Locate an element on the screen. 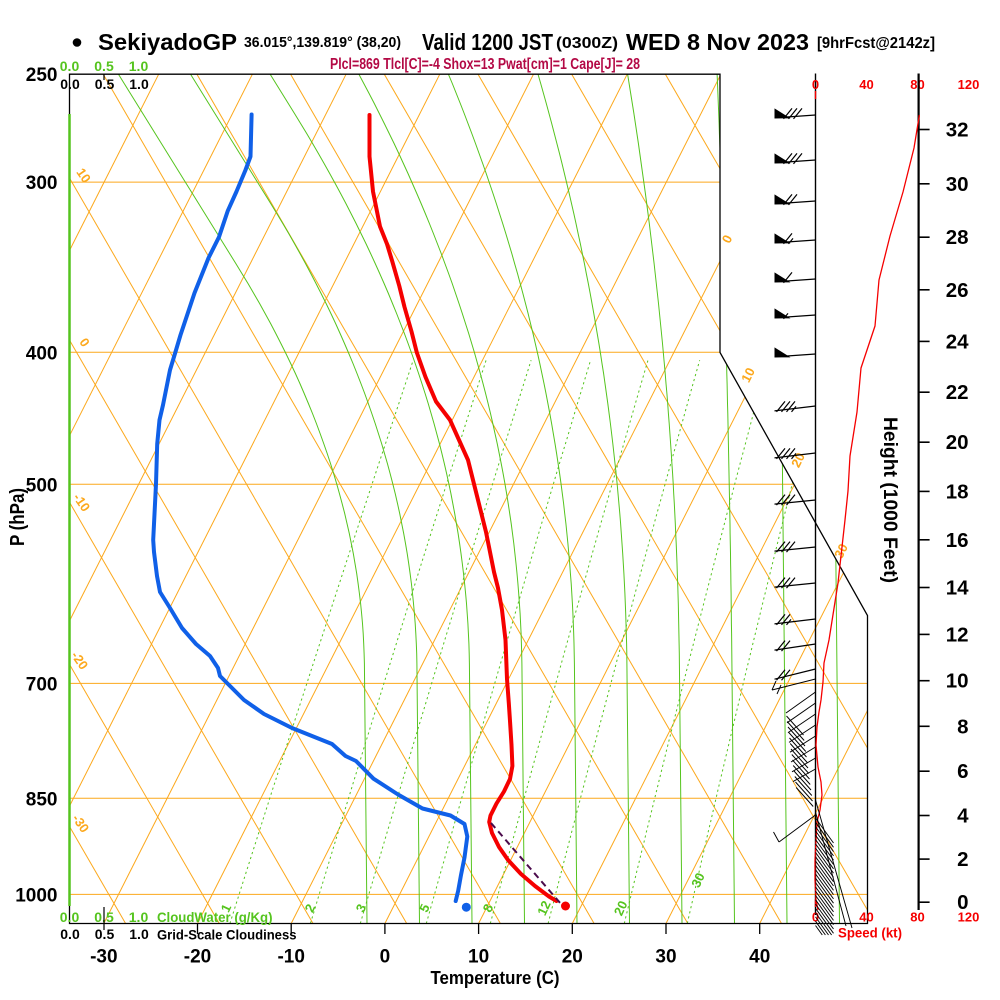 The width and height of the screenshot is (1000, 1000). svg-text: 22 is located at coordinates (957, 392).